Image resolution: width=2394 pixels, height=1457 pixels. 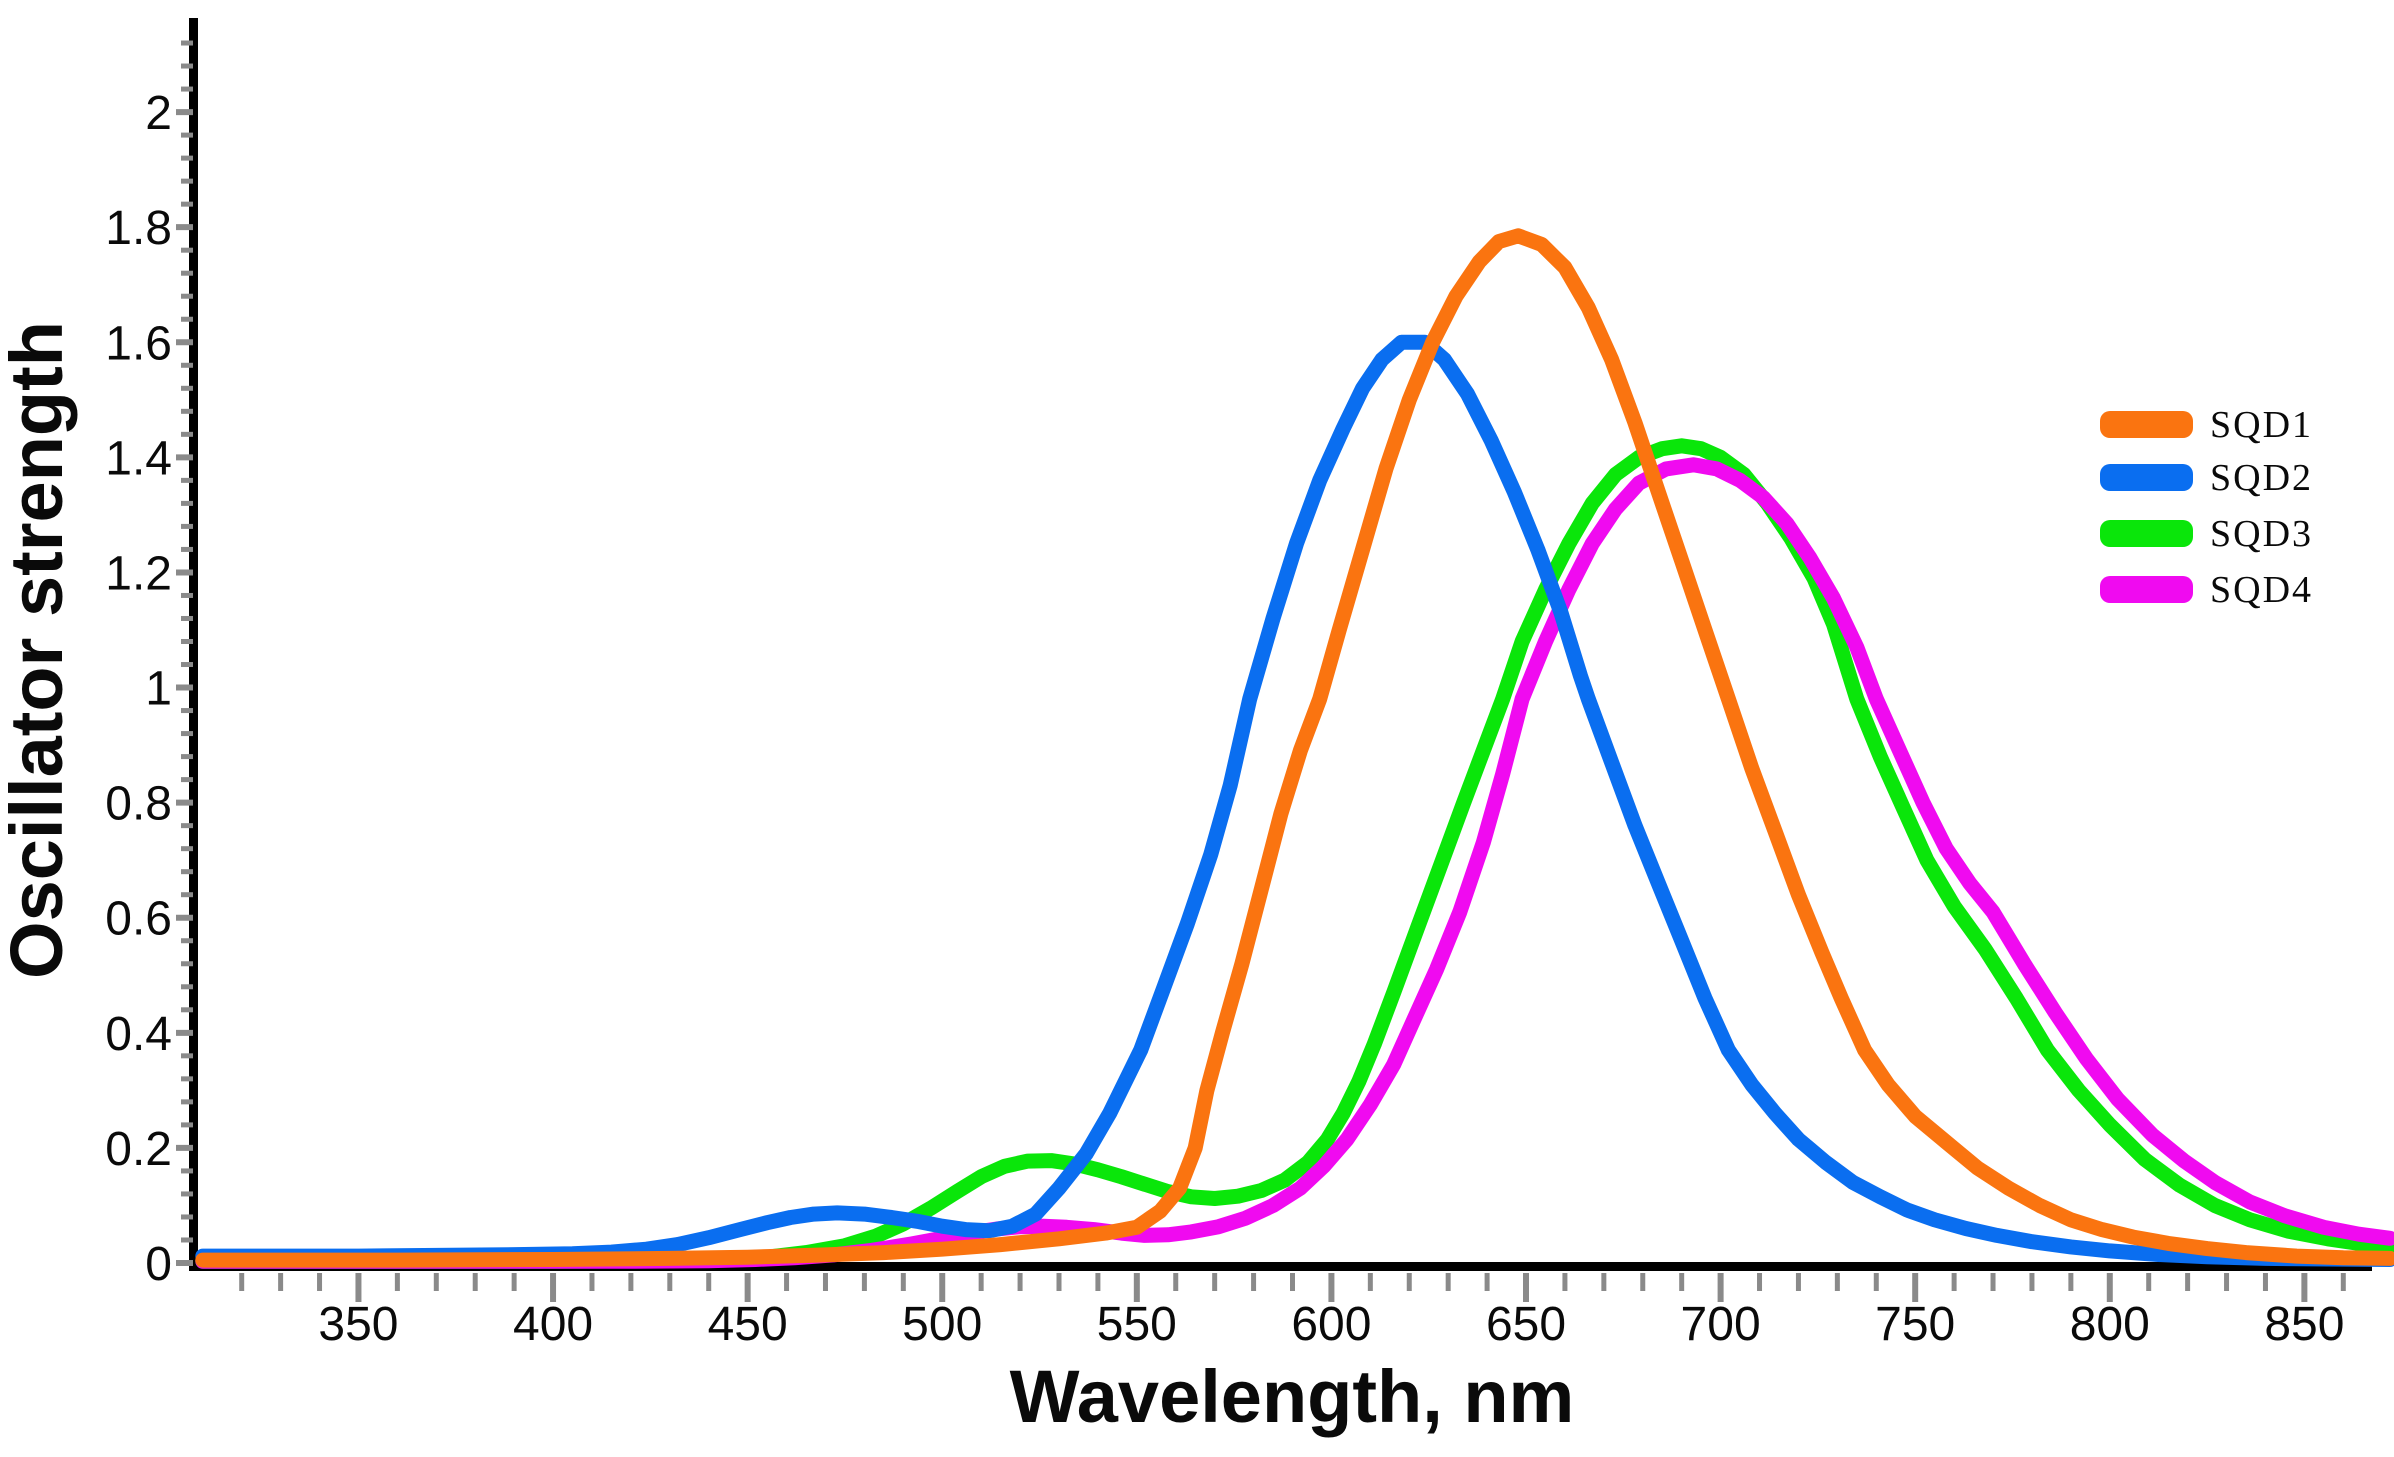 I want to click on x-tick-label: 700, so click(x=1721, y=1324).